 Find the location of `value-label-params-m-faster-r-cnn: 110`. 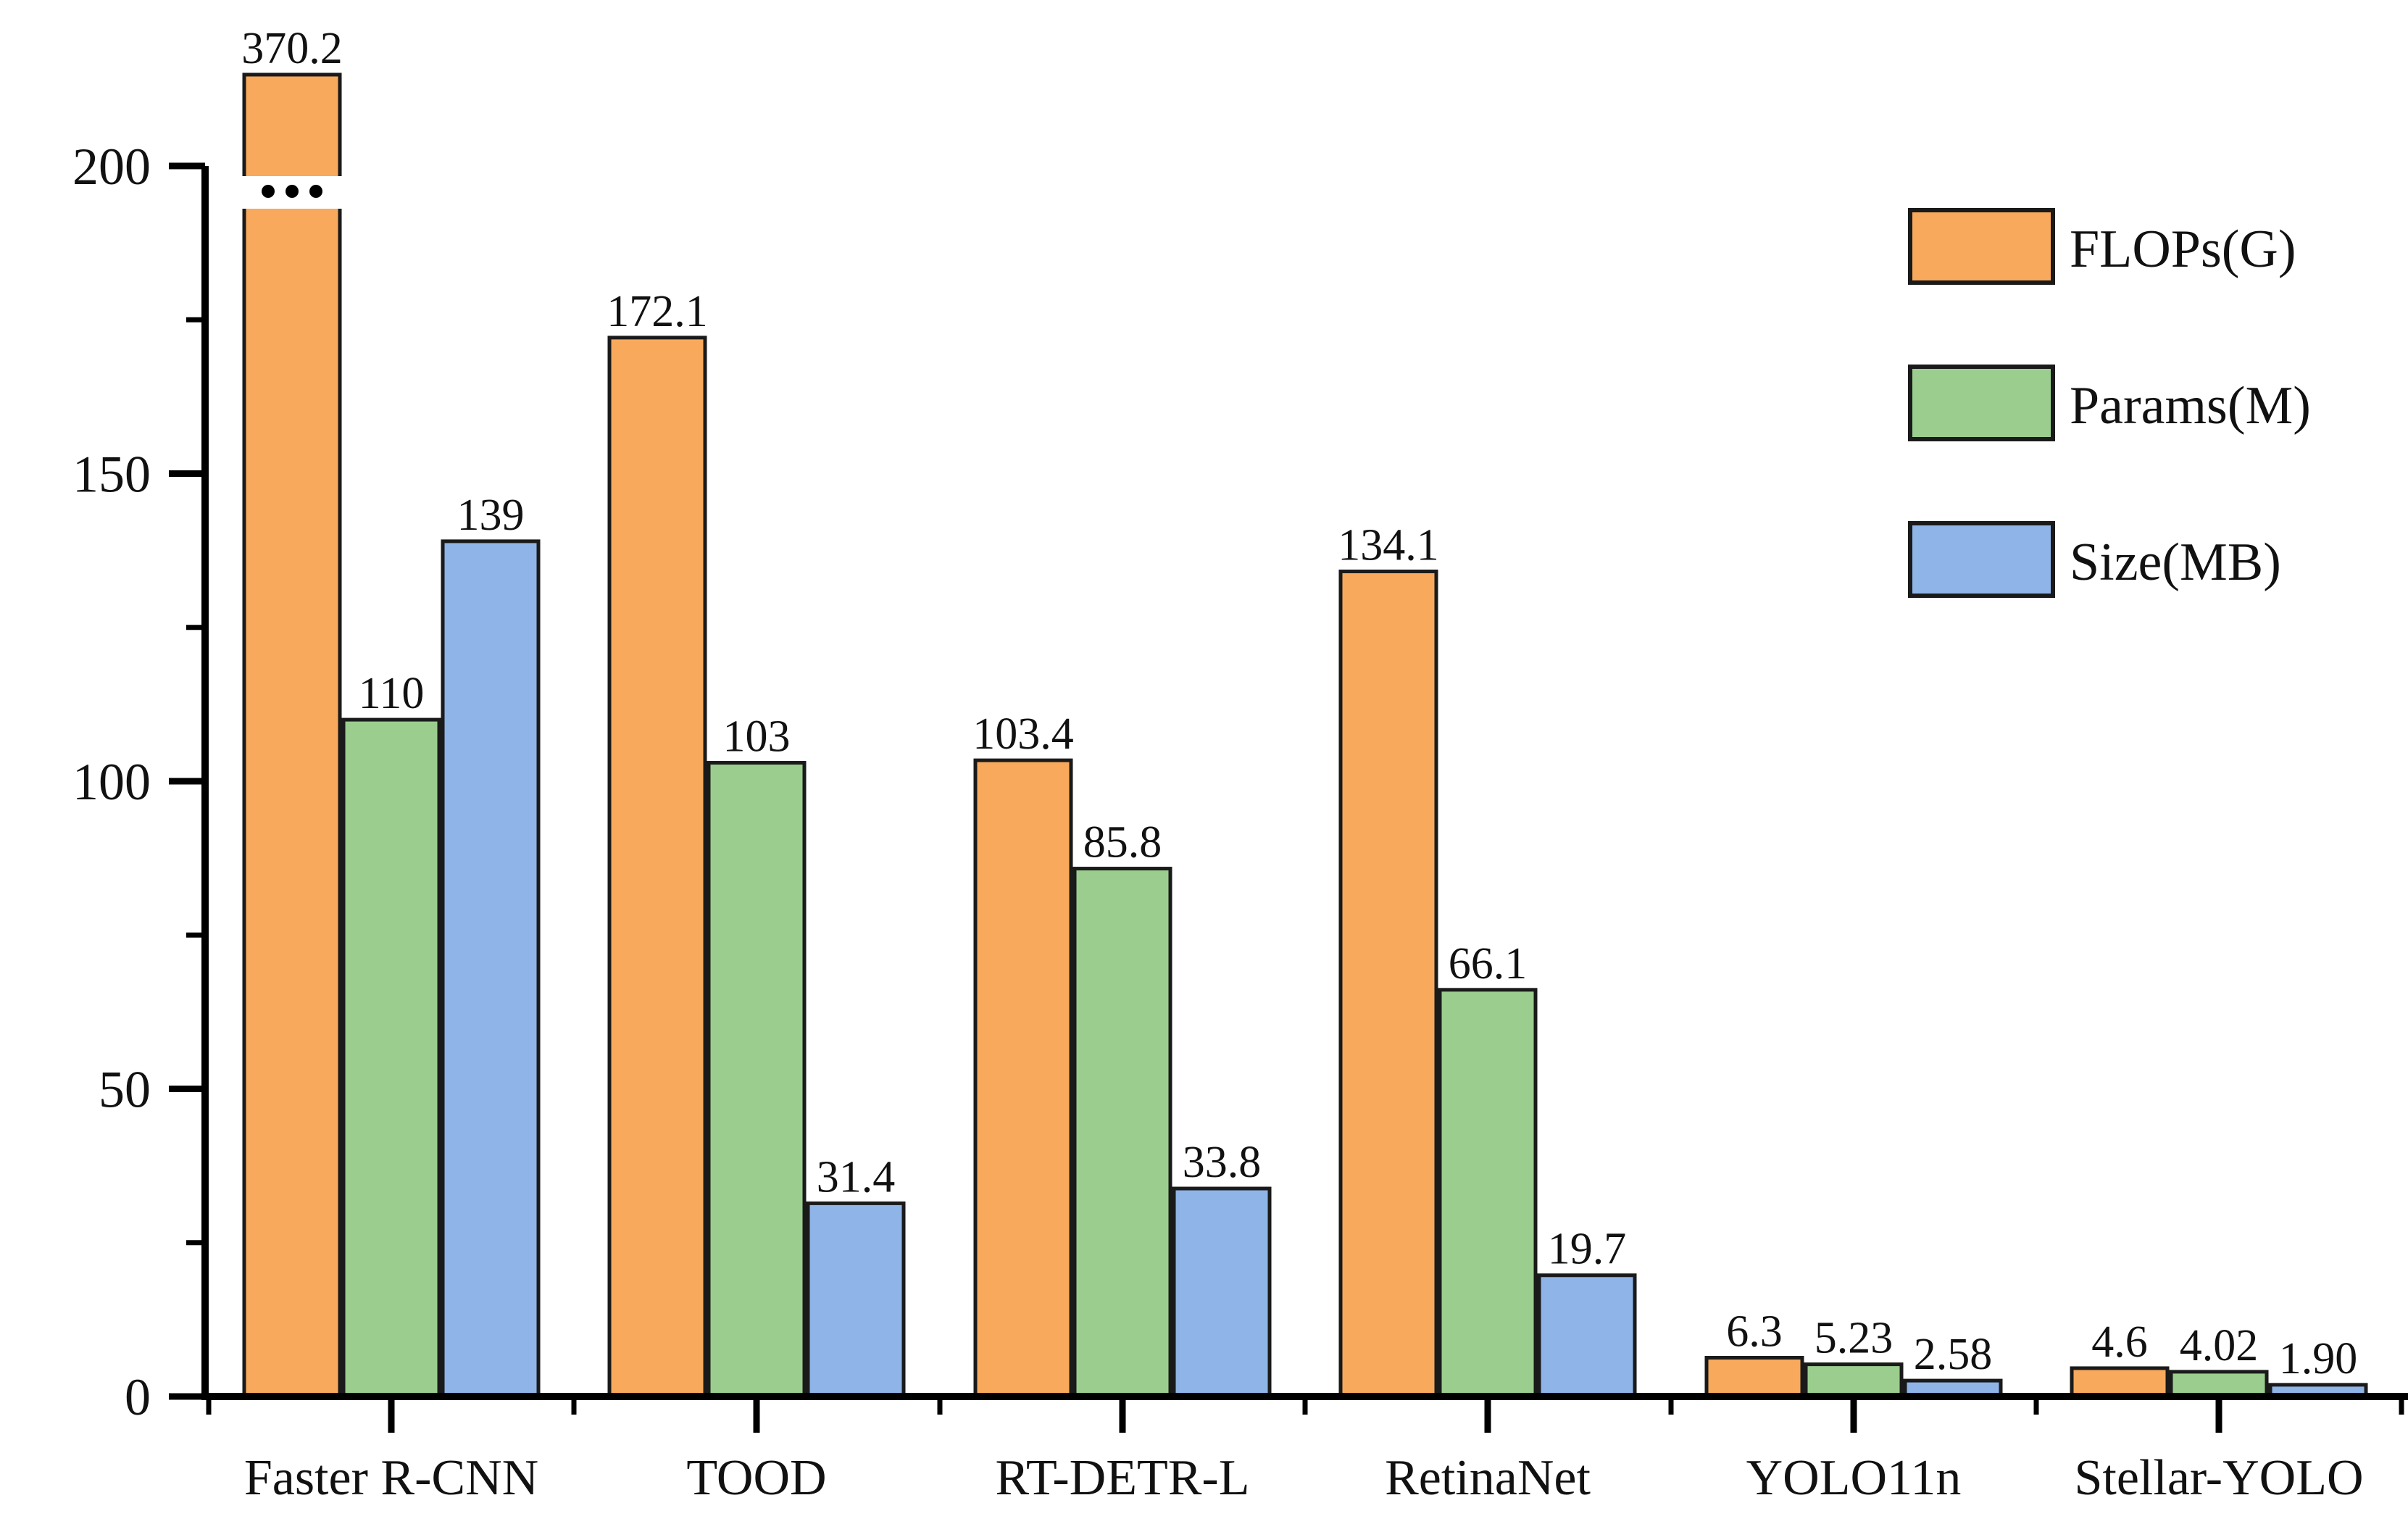

value-label-params-m-faster-r-cnn: 110 is located at coordinates (392, 693).